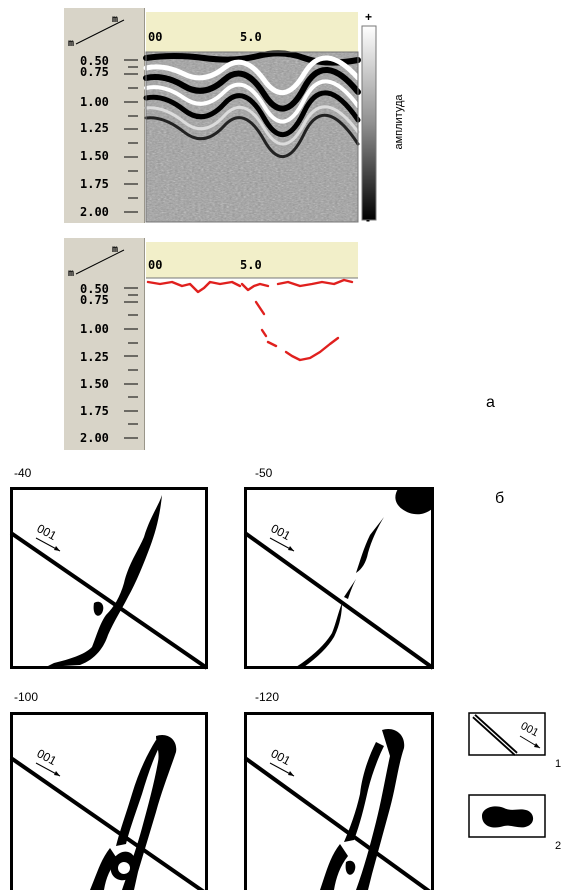 The height and width of the screenshot is (890, 568). I want to click on legend-number: 2, so click(558, 846).